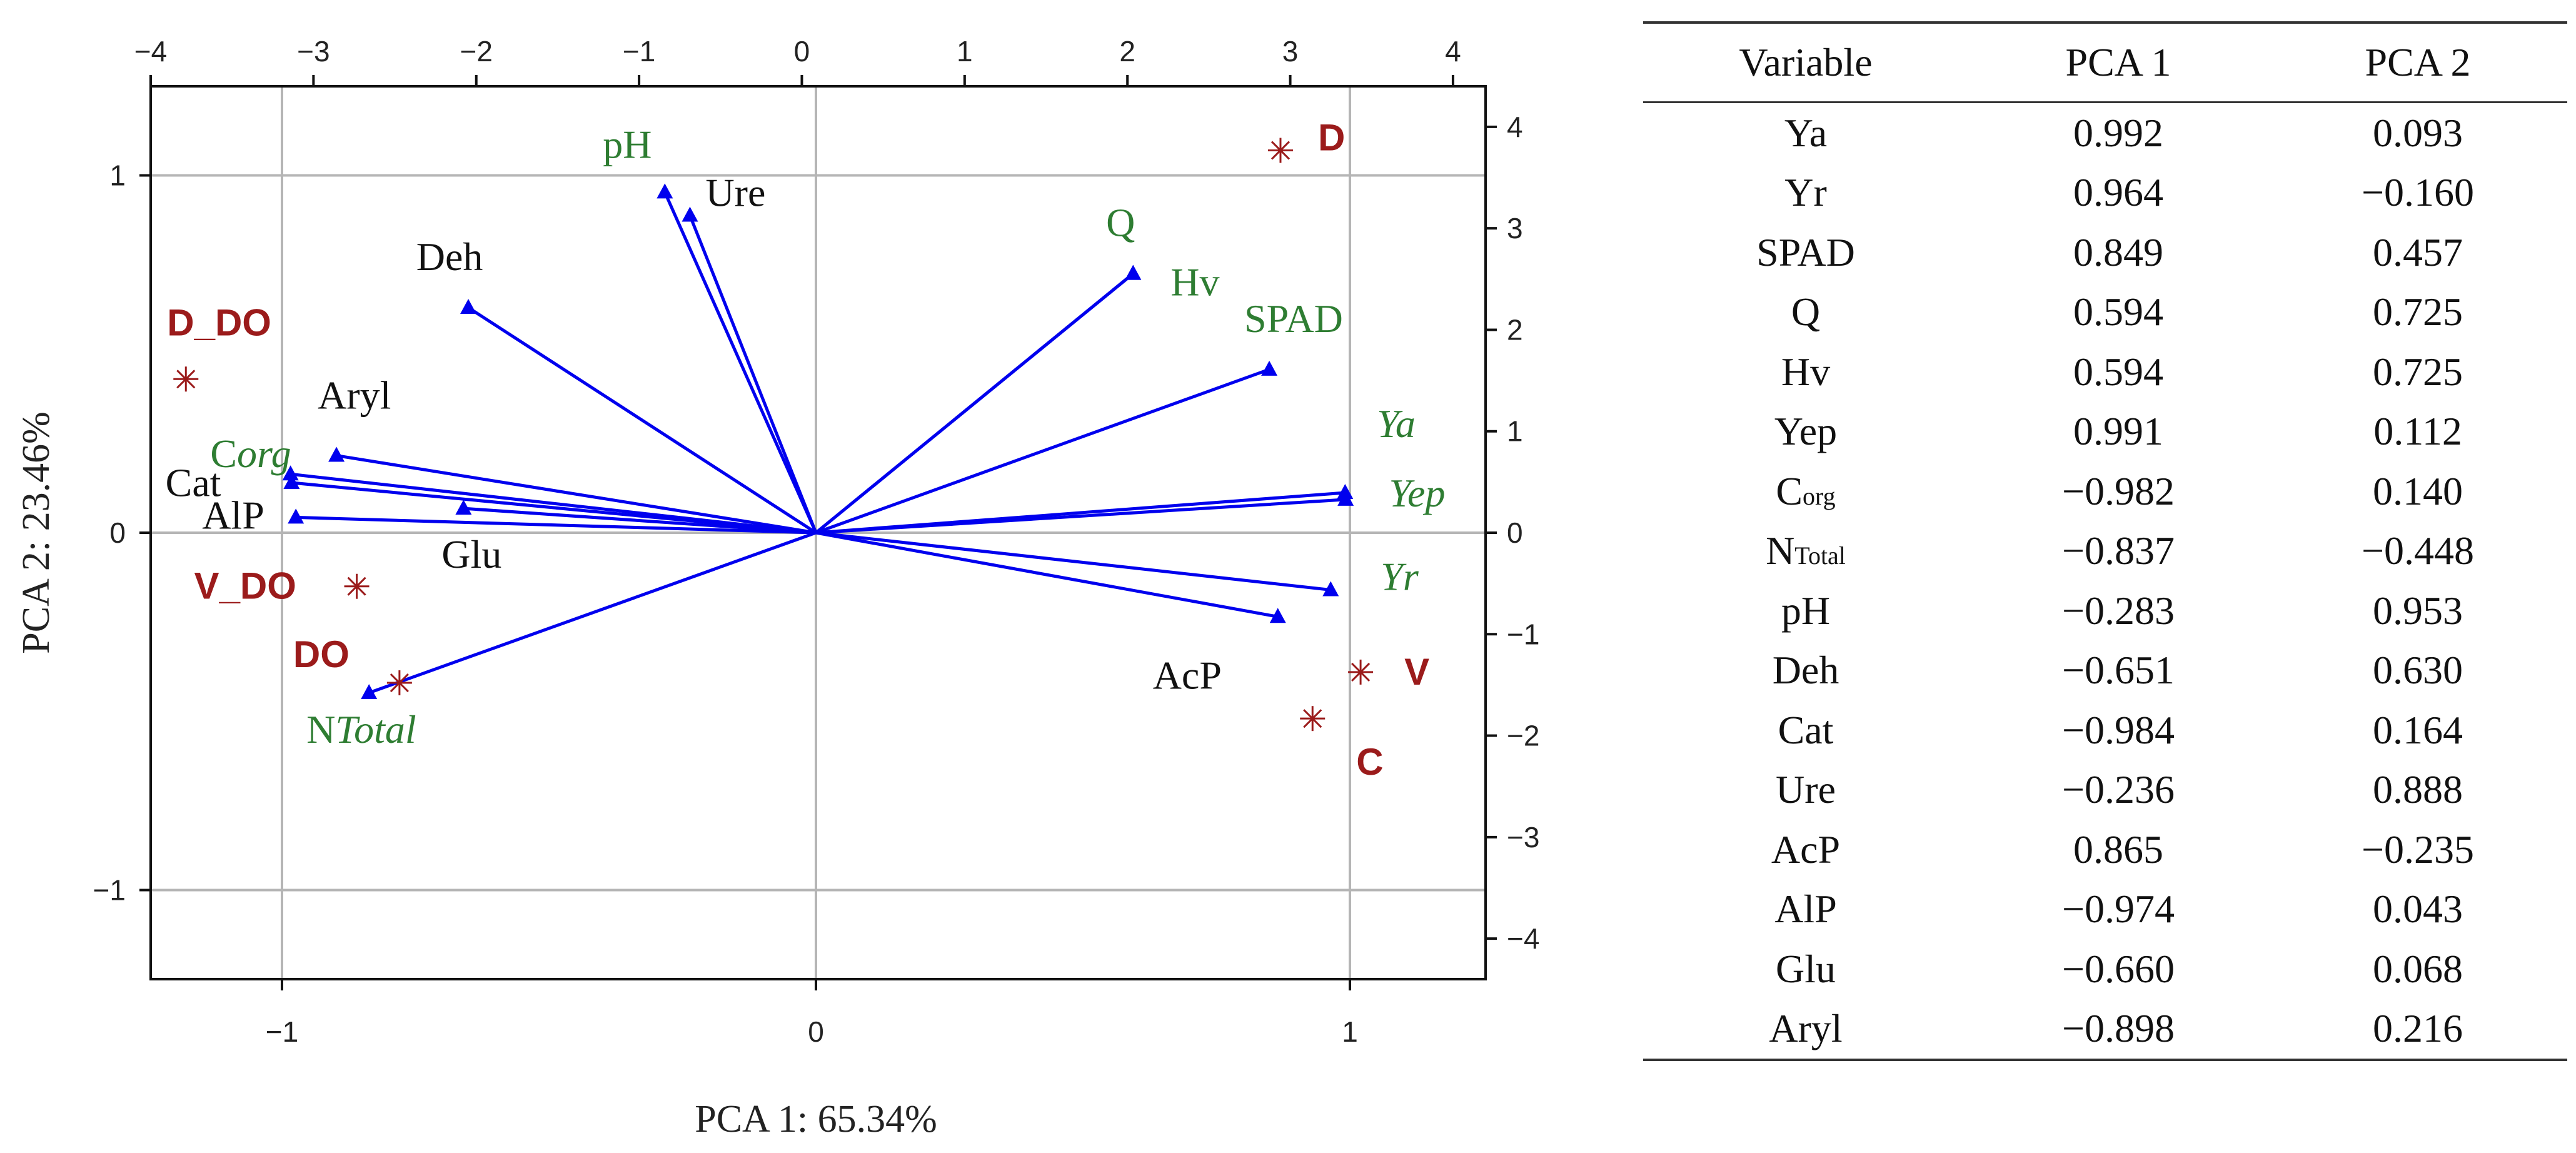  I want to click on table-row: Yep 0.991 0.112, so click(2105, 432).